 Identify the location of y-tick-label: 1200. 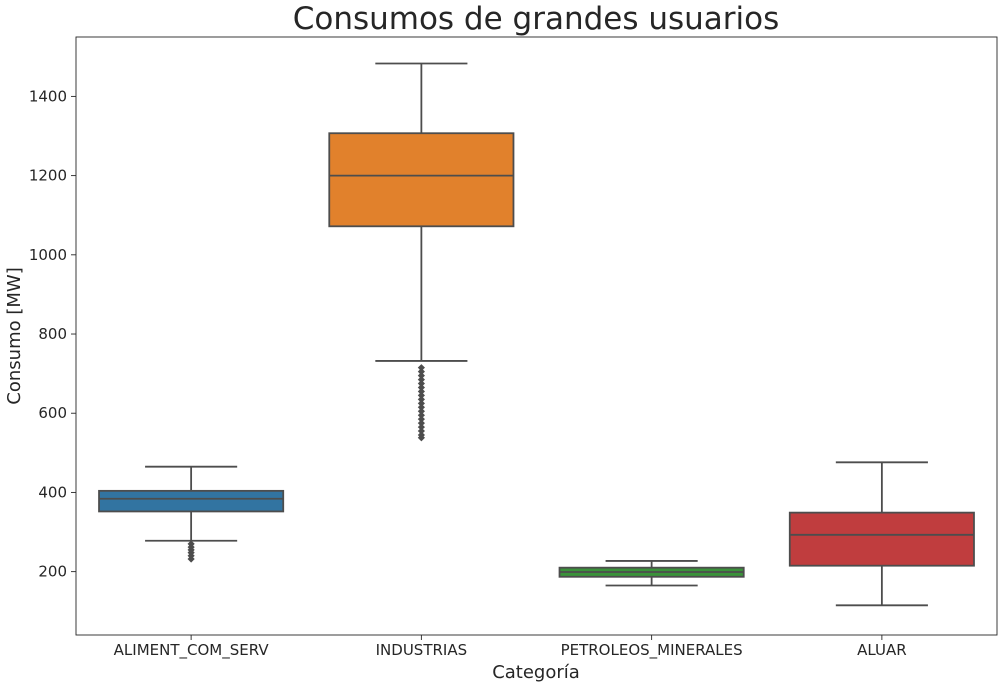
(48, 176).